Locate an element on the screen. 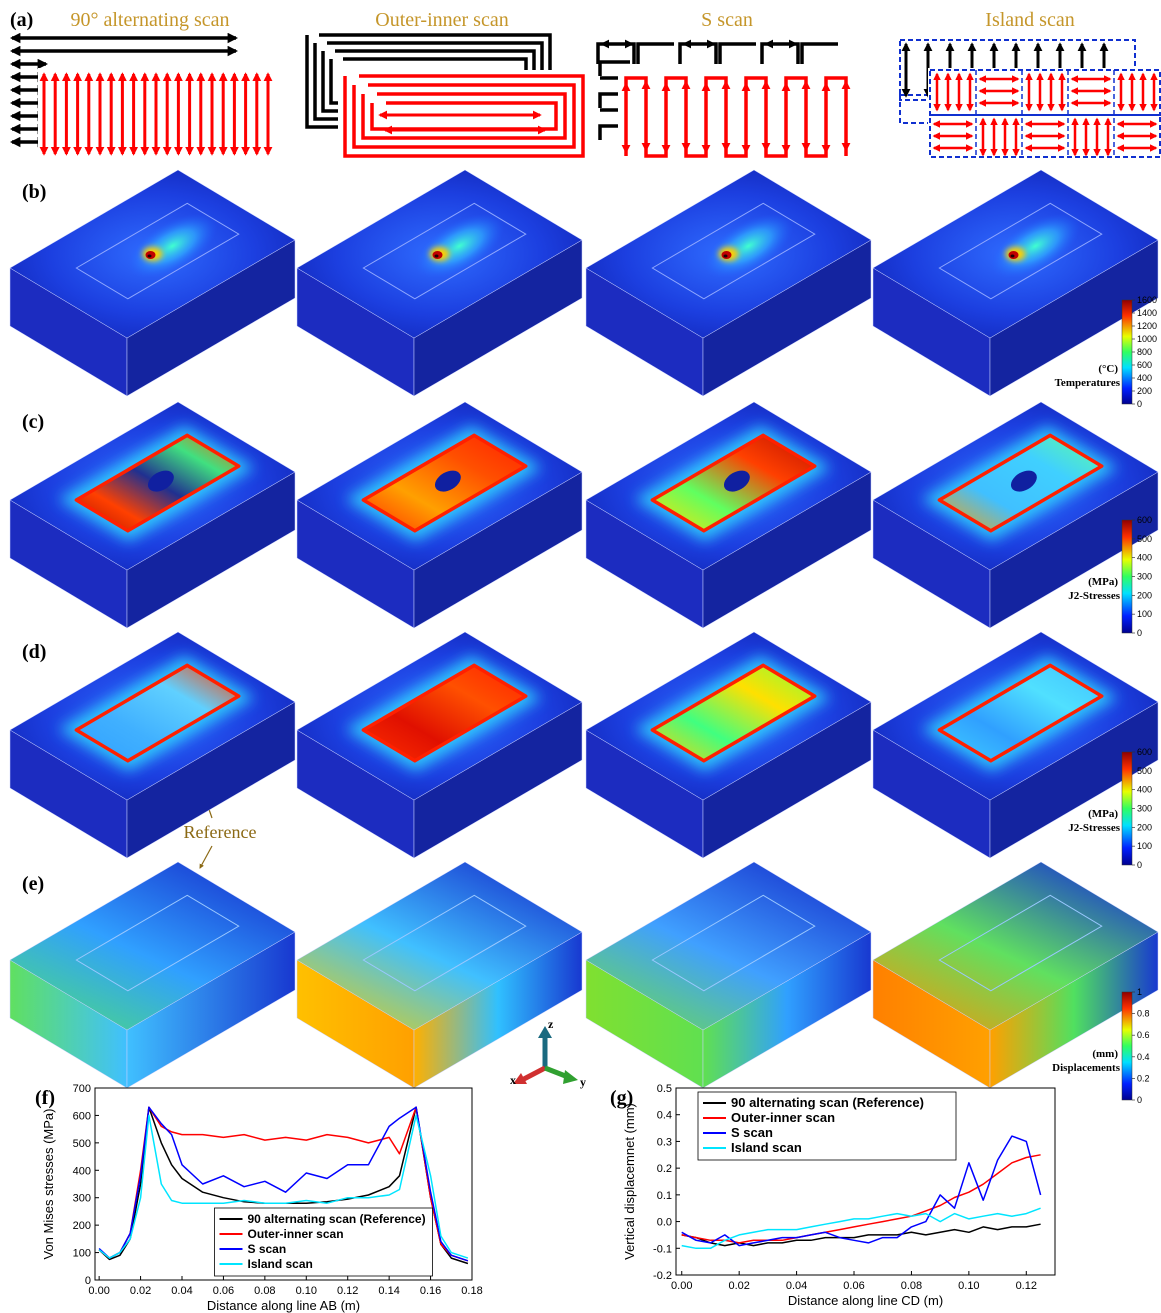 This screenshot has height=1313, width=1161. y-tick-label: 0.4 is located at coordinates (664, 1116).